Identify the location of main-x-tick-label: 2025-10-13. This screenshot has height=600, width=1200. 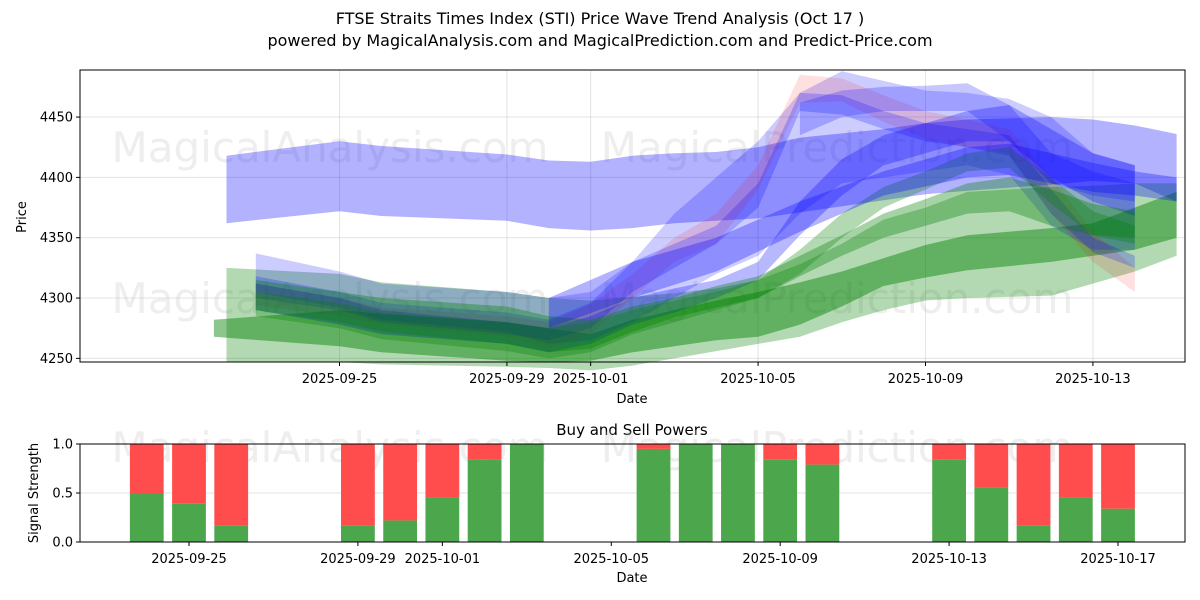
(1093, 379).